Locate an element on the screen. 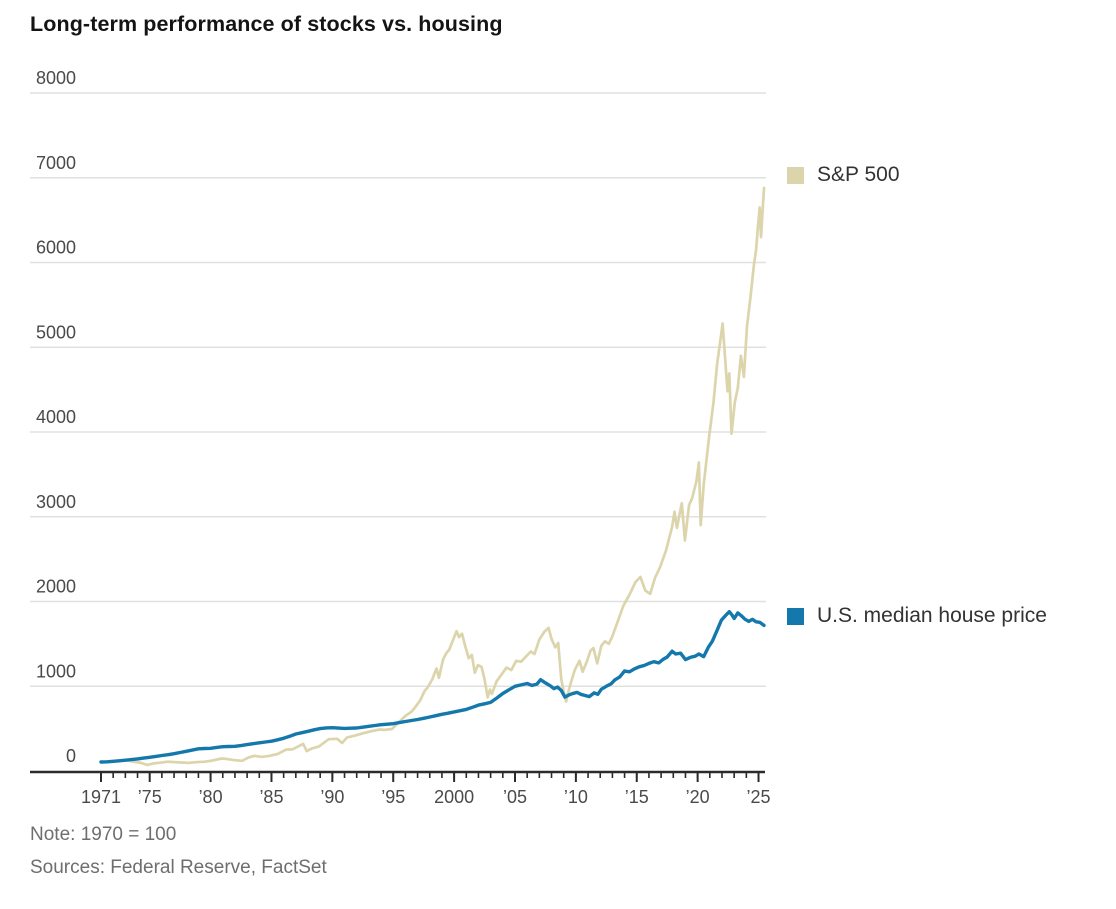  house-price-legend-swatch-icon is located at coordinates (795, 616).